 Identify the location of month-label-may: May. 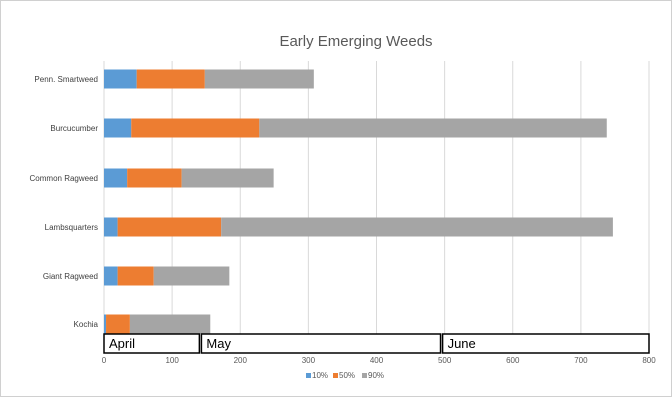
(218, 343).